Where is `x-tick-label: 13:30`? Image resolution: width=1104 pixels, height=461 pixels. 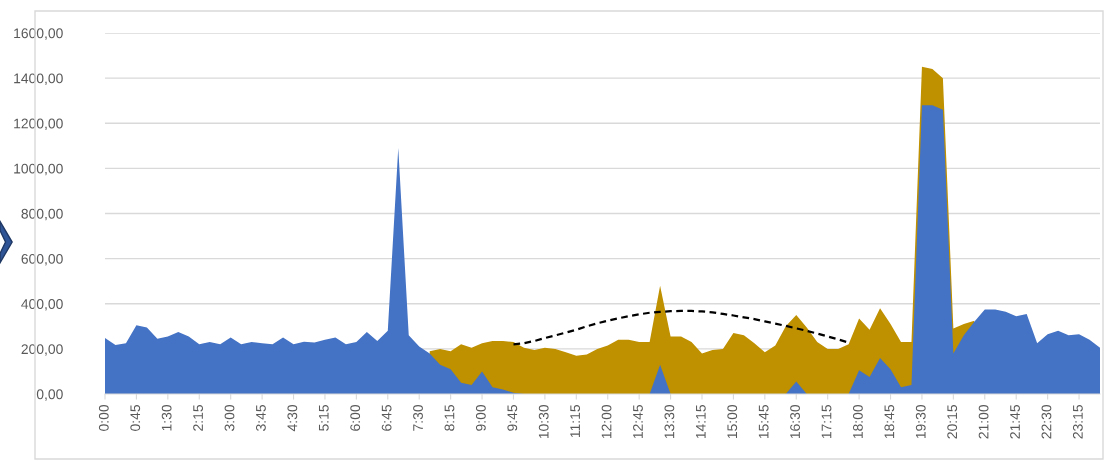 x-tick-label: 13:30 is located at coordinates (669, 421).